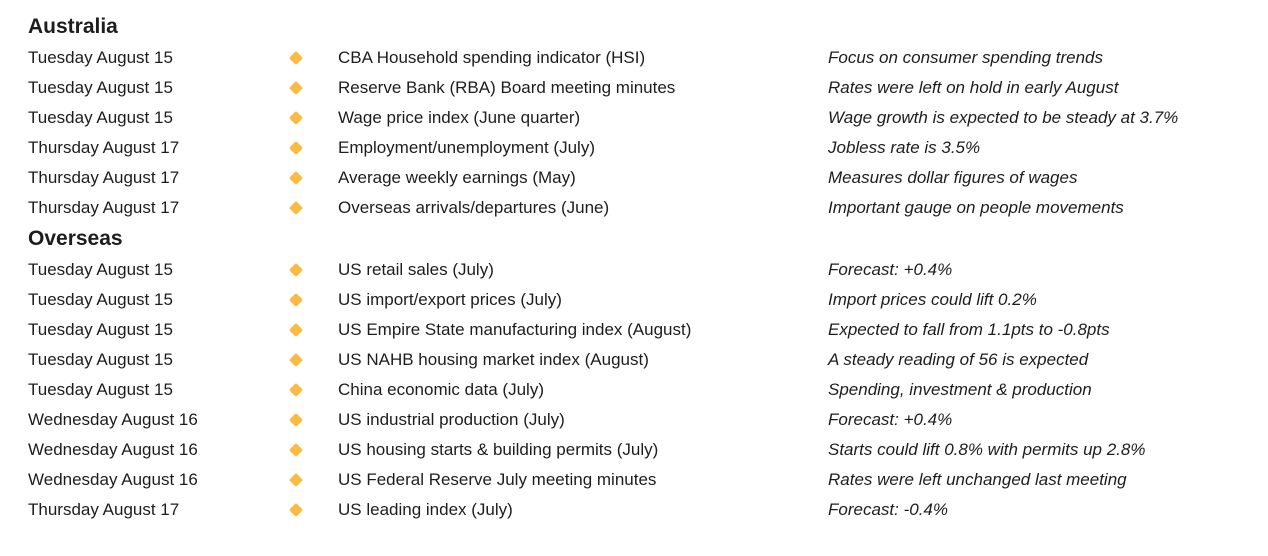 The image size is (1268, 556). Describe the element at coordinates (965, 57) in the screenshot. I see `event-note: Focus on consumer spending trends` at that location.